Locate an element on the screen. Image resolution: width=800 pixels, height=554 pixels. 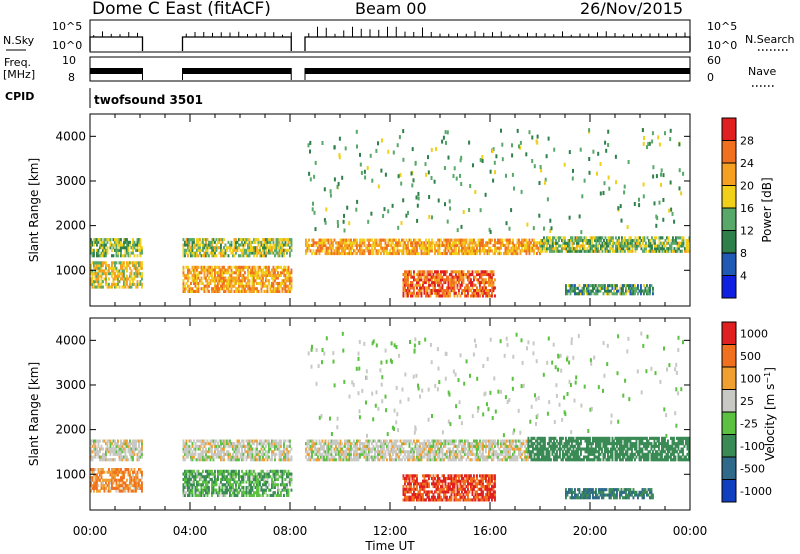
nsky-label: N.Sky is located at coordinates (19, 40).